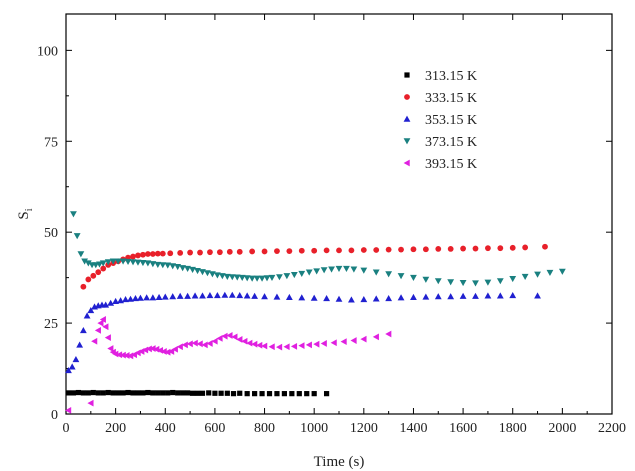 This screenshot has height=471, width=635. I want to click on y-tick-label: 100, so click(47, 51).